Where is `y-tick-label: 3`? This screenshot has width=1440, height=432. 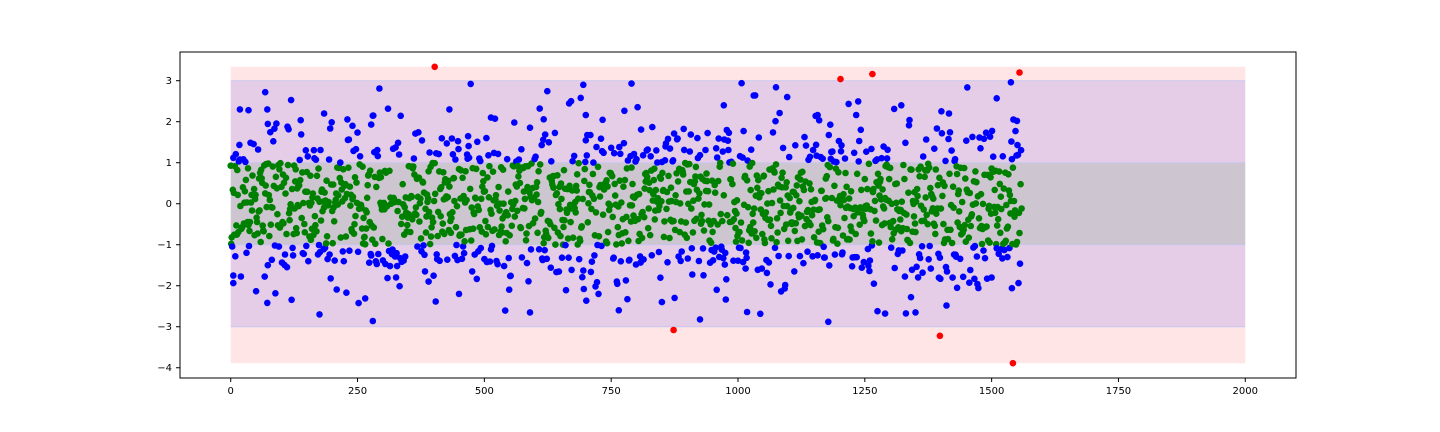 y-tick-label: 3 is located at coordinates (169, 81).